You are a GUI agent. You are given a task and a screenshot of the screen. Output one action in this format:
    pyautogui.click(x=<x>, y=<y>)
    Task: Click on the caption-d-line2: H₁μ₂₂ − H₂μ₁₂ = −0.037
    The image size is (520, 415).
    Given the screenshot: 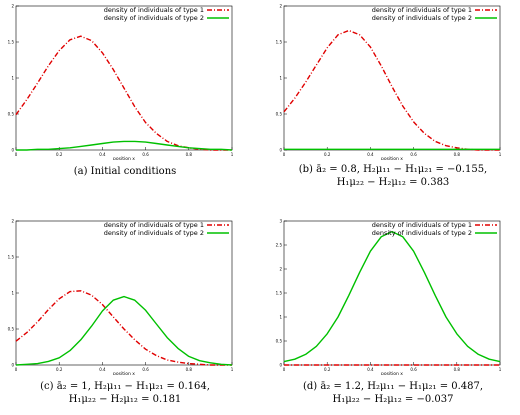 What is the action you would take?
    pyautogui.click(x=393, y=399)
    